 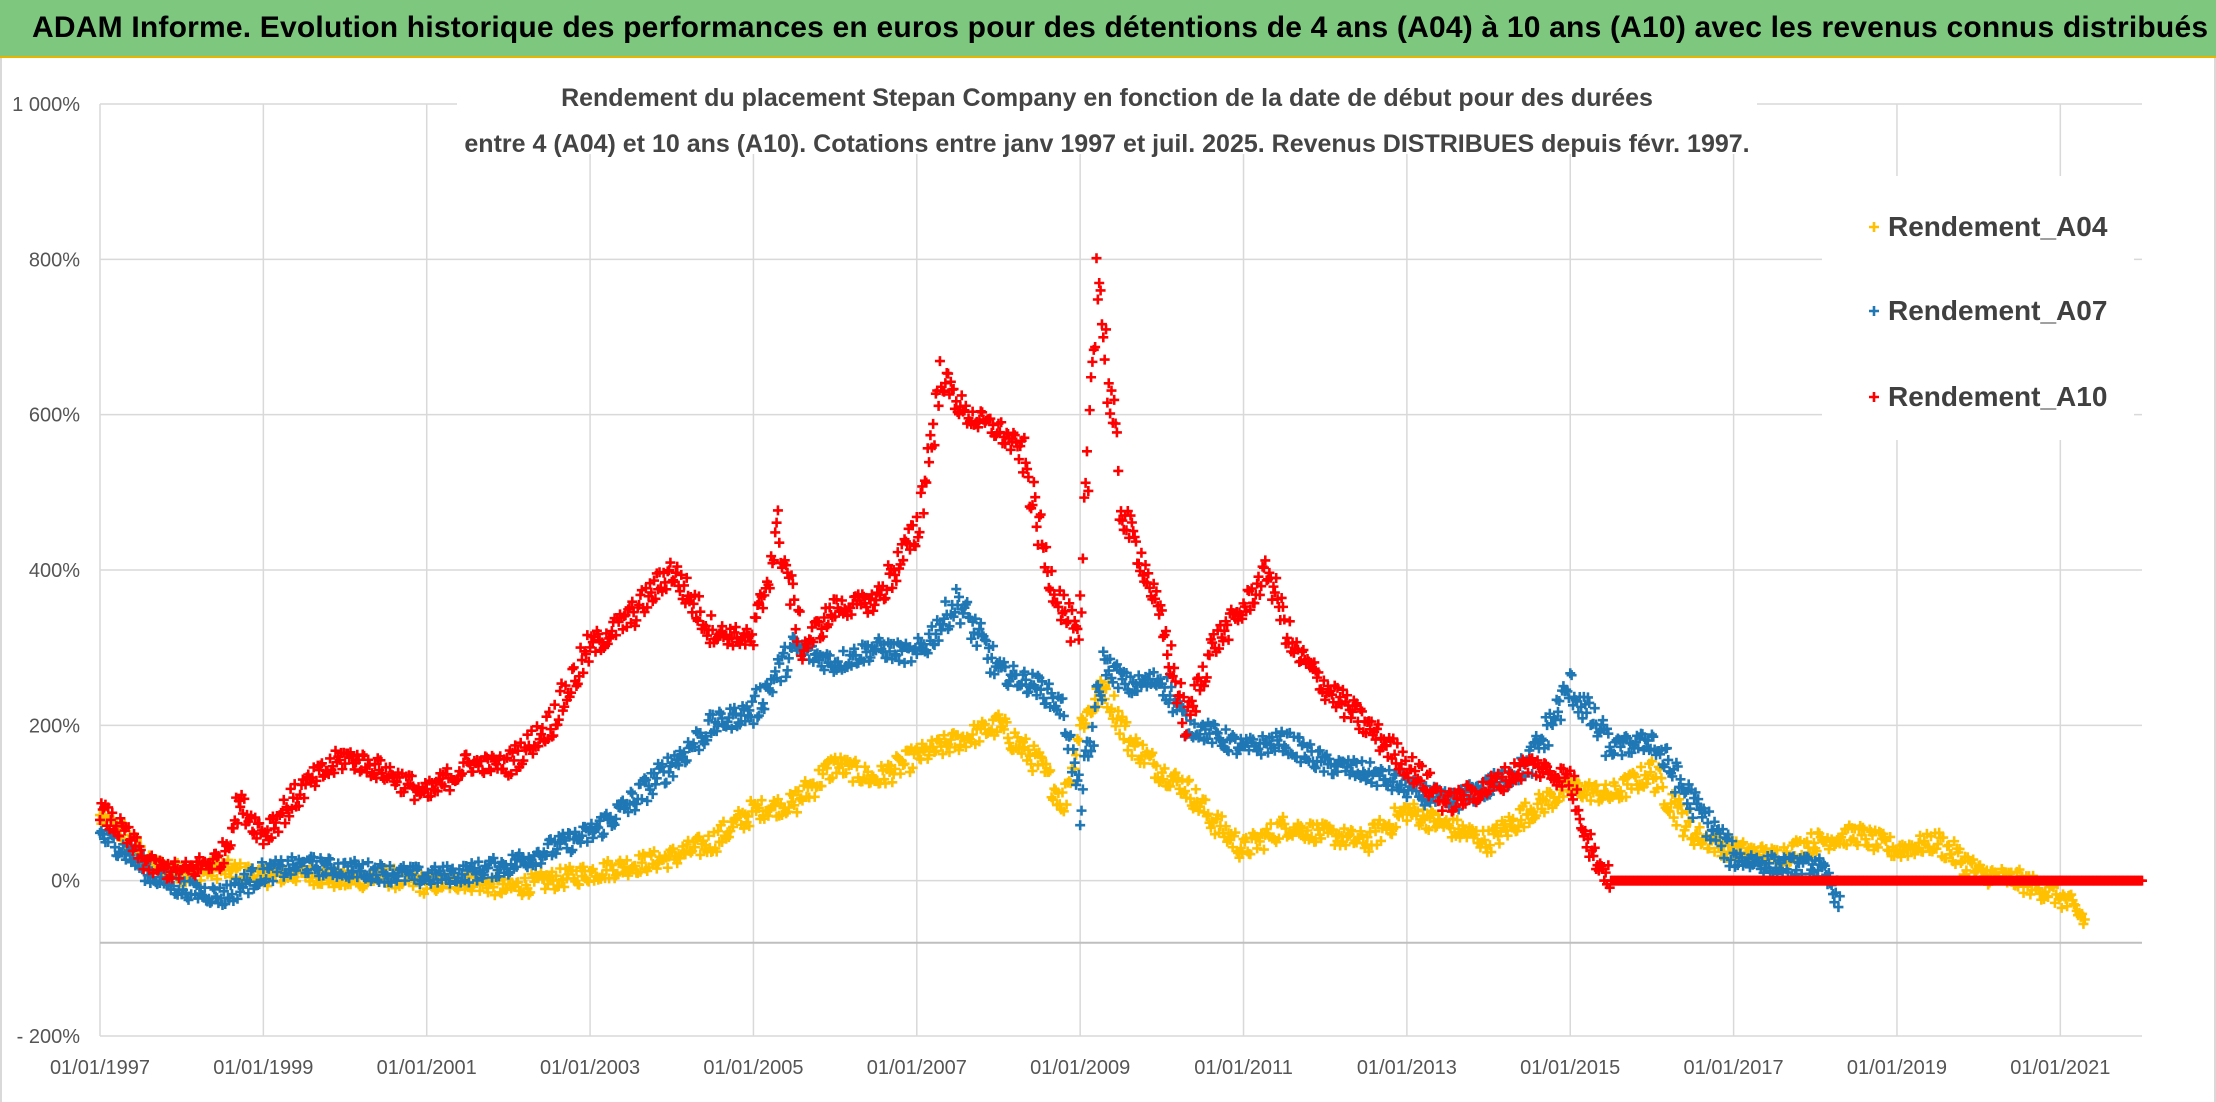 I want to click on x-tick-label: 01/01/2013, so click(x=1407, y=1068).